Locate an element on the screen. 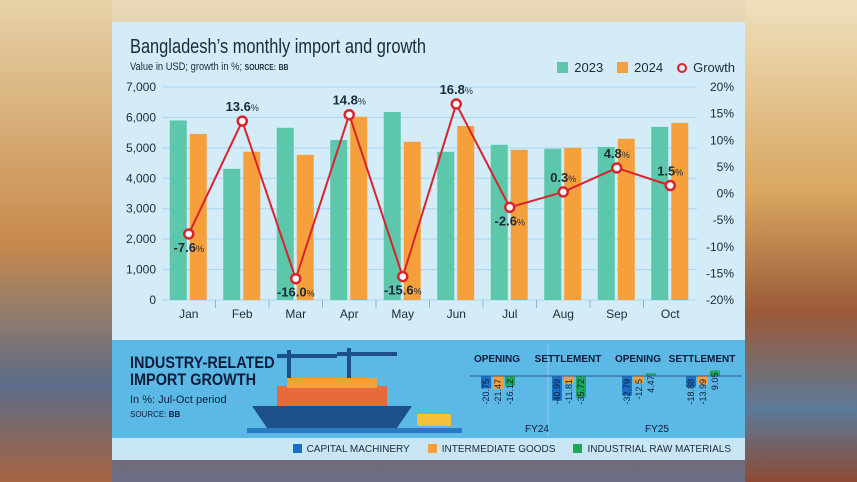 This screenshot has height=482, width=857. bar-2023-Oct is located at coordinates (660, 213).